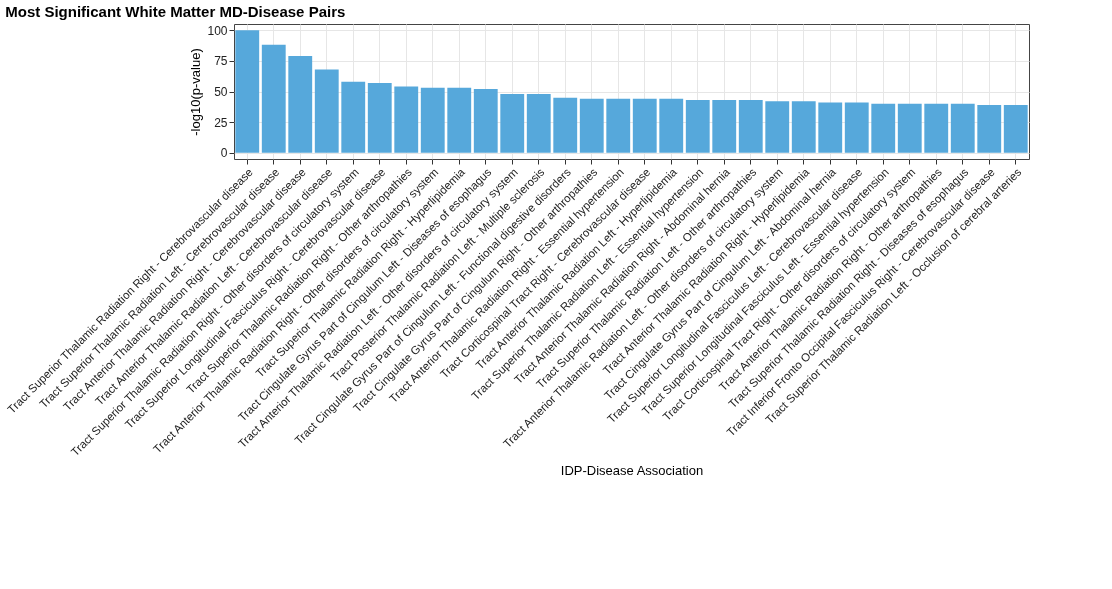  What do you see at coordinates (224, 153) in the screenshot?
I see `y-tick-label: 0` at bounding box center [224, 153].